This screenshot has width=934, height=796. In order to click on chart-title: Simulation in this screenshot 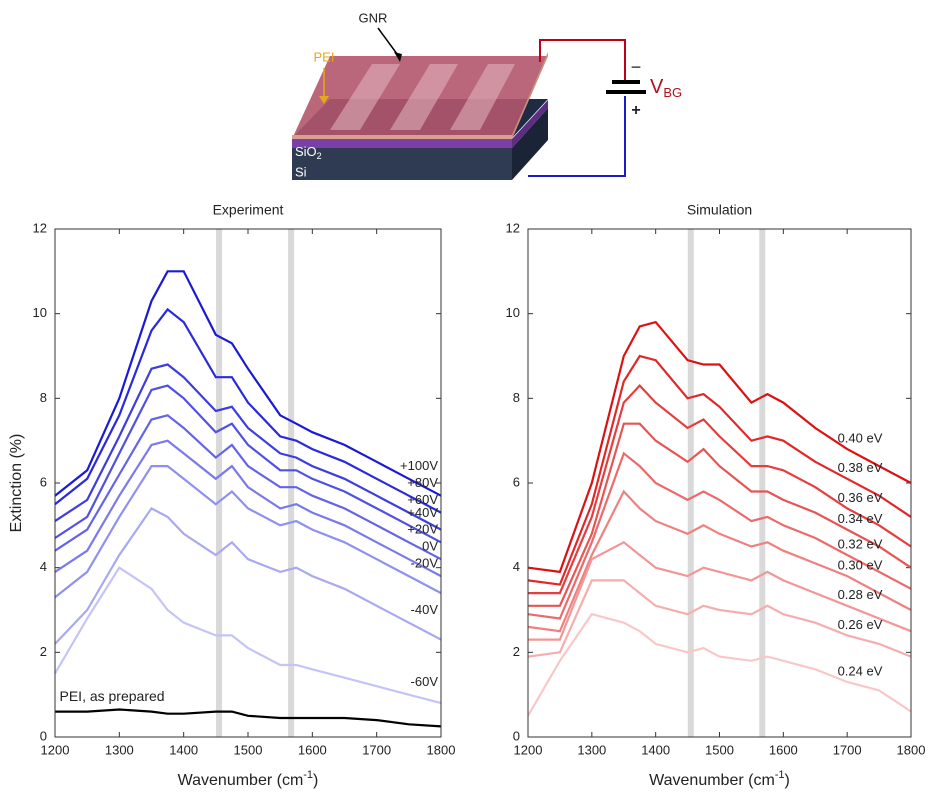, I will do `click(719, 210)`.